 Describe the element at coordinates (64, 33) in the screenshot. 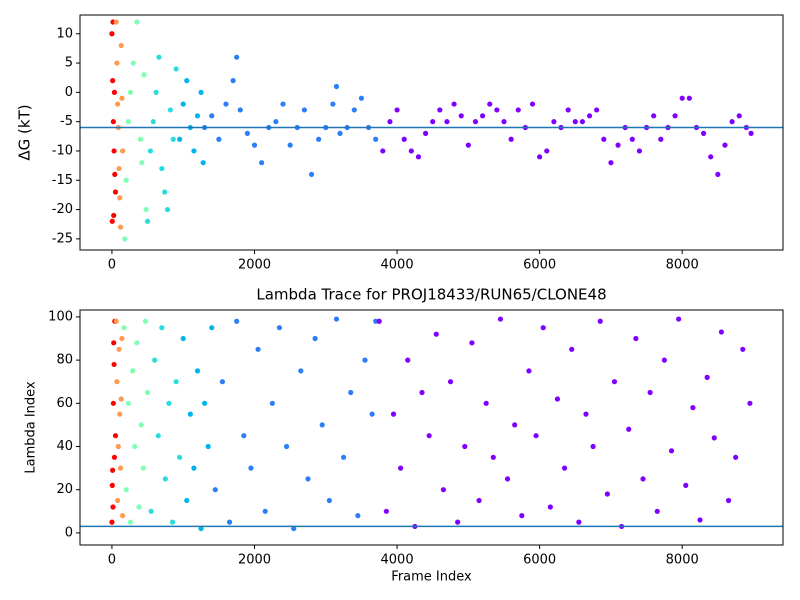

I see `y-tick-label: 10` at that location.